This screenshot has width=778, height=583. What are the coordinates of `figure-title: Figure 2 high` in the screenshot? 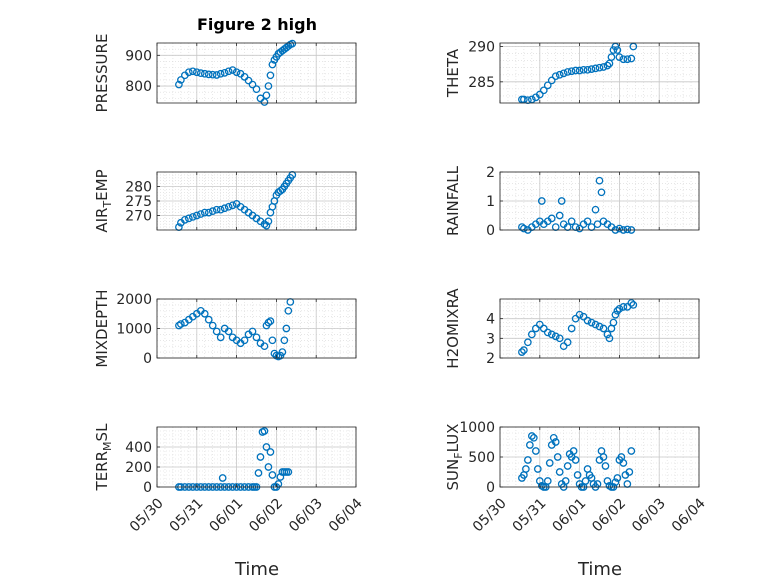 It's located at (257, 24).